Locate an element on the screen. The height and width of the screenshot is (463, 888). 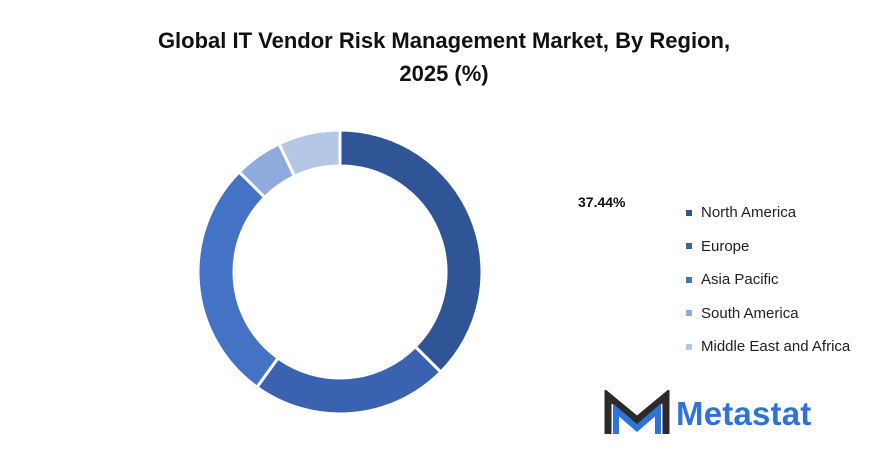
legend-item-middle-east-and-africa: Middle East and Africa is located at coordinates (768, 347).